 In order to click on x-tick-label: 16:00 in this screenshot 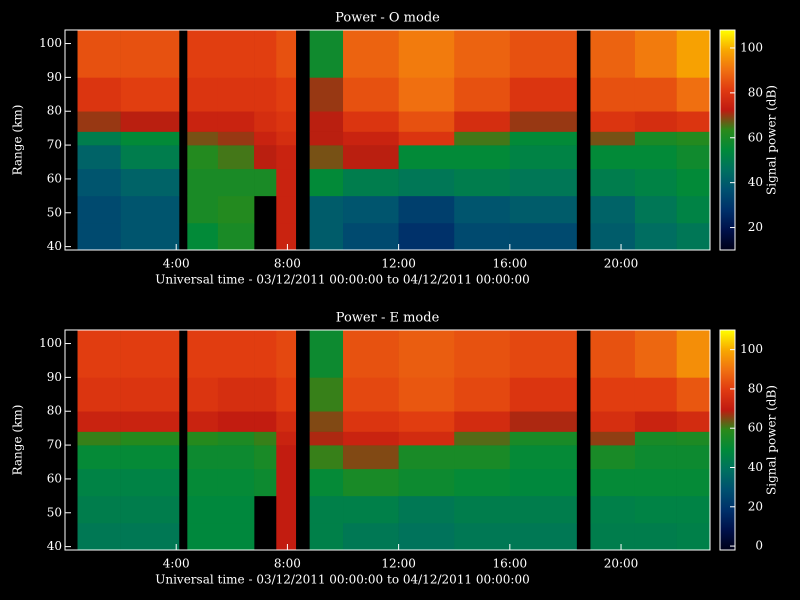, I will do `click(510, 264)`.